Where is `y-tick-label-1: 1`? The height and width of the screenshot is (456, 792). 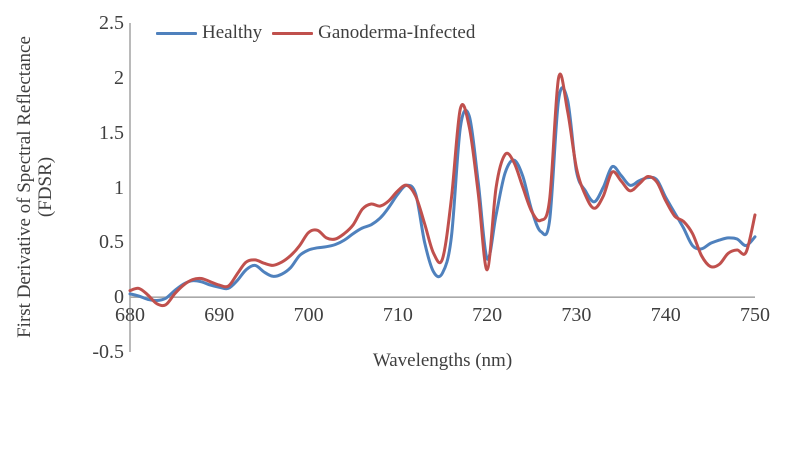 y-tick-label-1: 1 is located at coordinates (119, 187).